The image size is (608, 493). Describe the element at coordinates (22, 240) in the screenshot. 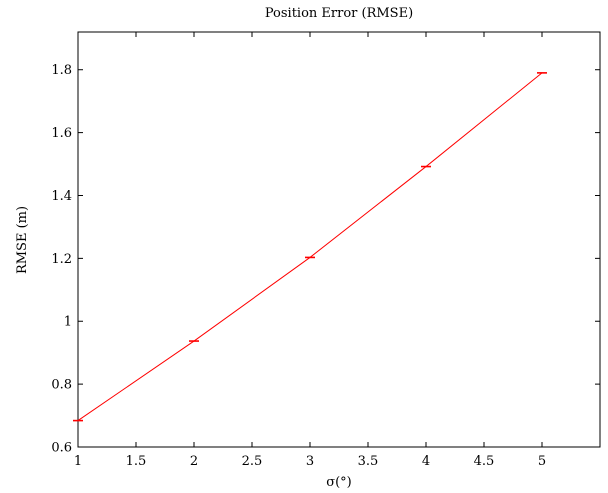

I see `y-axis-label: RMSE (m)` at that location.